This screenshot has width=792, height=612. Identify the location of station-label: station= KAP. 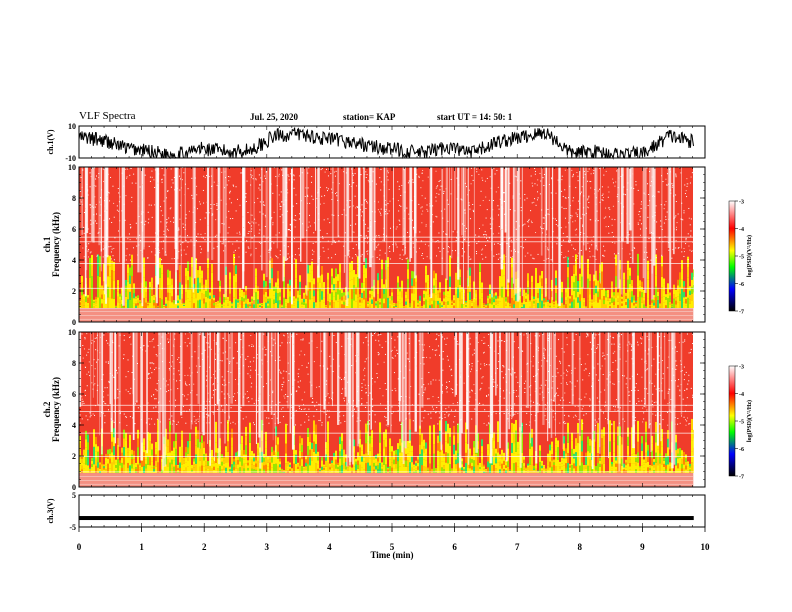
(369, 117).